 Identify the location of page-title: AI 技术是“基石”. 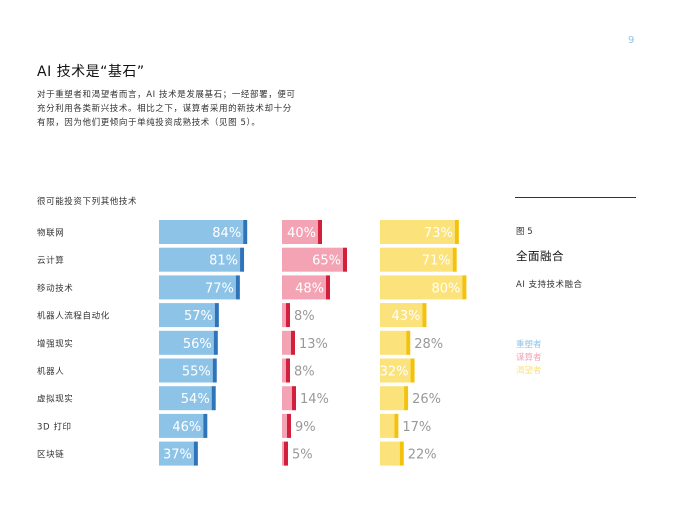
(91, 72).